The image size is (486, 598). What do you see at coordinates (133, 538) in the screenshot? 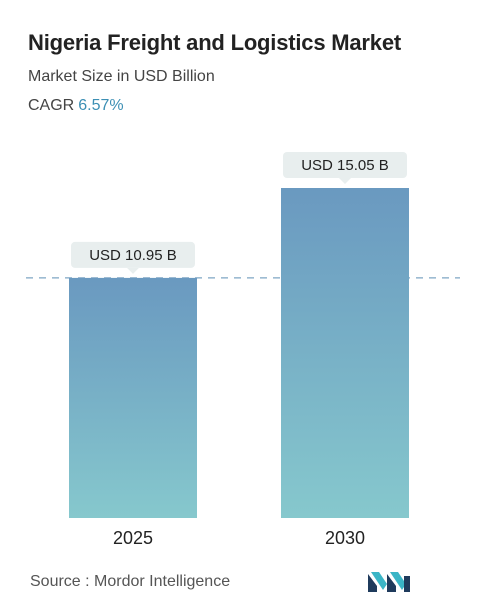
I see `x-tick-label: 2025` at bounding box center [133, 538].